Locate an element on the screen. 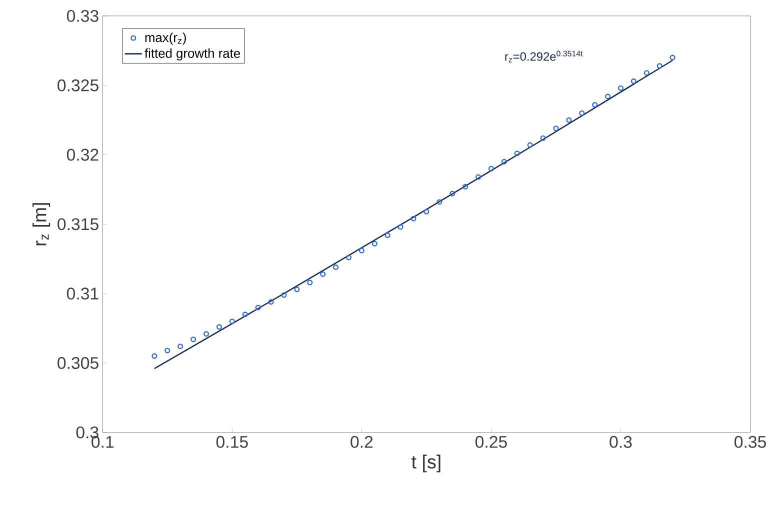  legend-label: fitted growth rate is located at coordinates (192, 54).